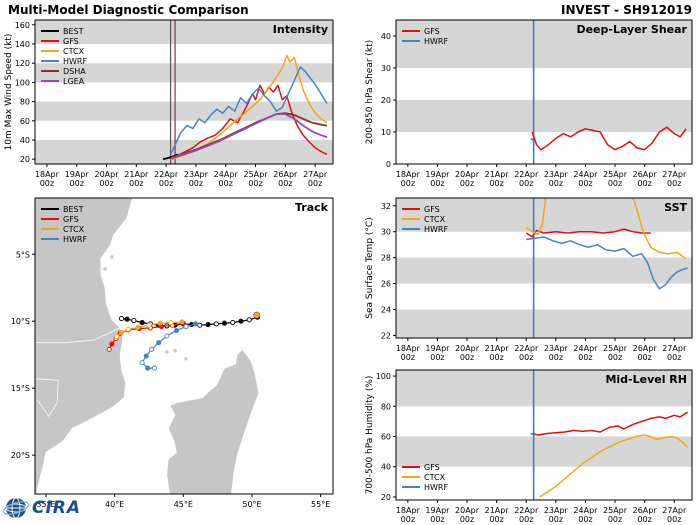 This screenshot has height=525, width=700. Describe the element at coordinates (22, 82) in the screenshot. I see `svg-text: 100` at that location.